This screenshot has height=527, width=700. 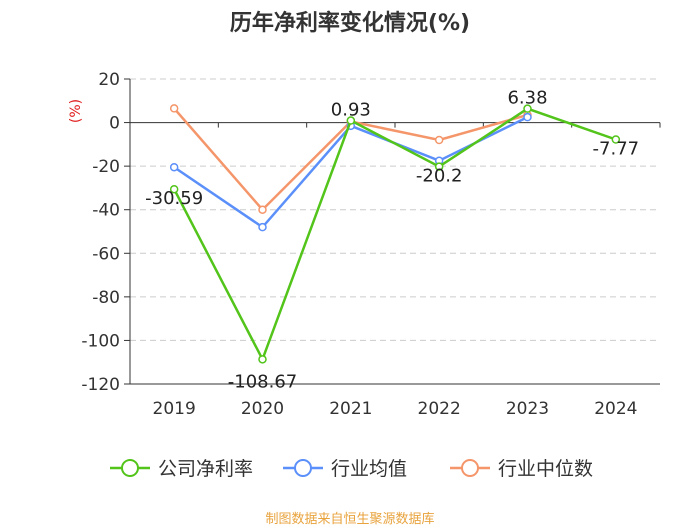 I want to click on x-tick-label: 2020, so click(x=262, y=409).